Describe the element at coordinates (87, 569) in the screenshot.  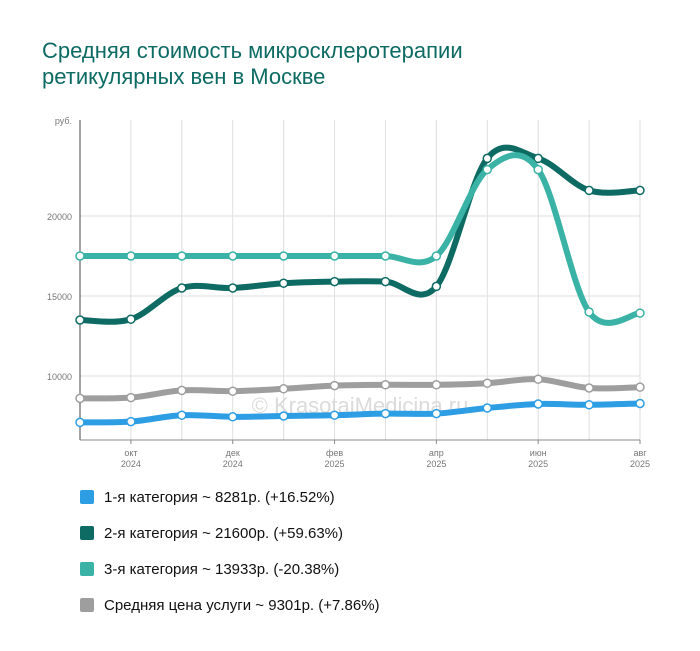
I see `legend-swatch-cat3` at that location.